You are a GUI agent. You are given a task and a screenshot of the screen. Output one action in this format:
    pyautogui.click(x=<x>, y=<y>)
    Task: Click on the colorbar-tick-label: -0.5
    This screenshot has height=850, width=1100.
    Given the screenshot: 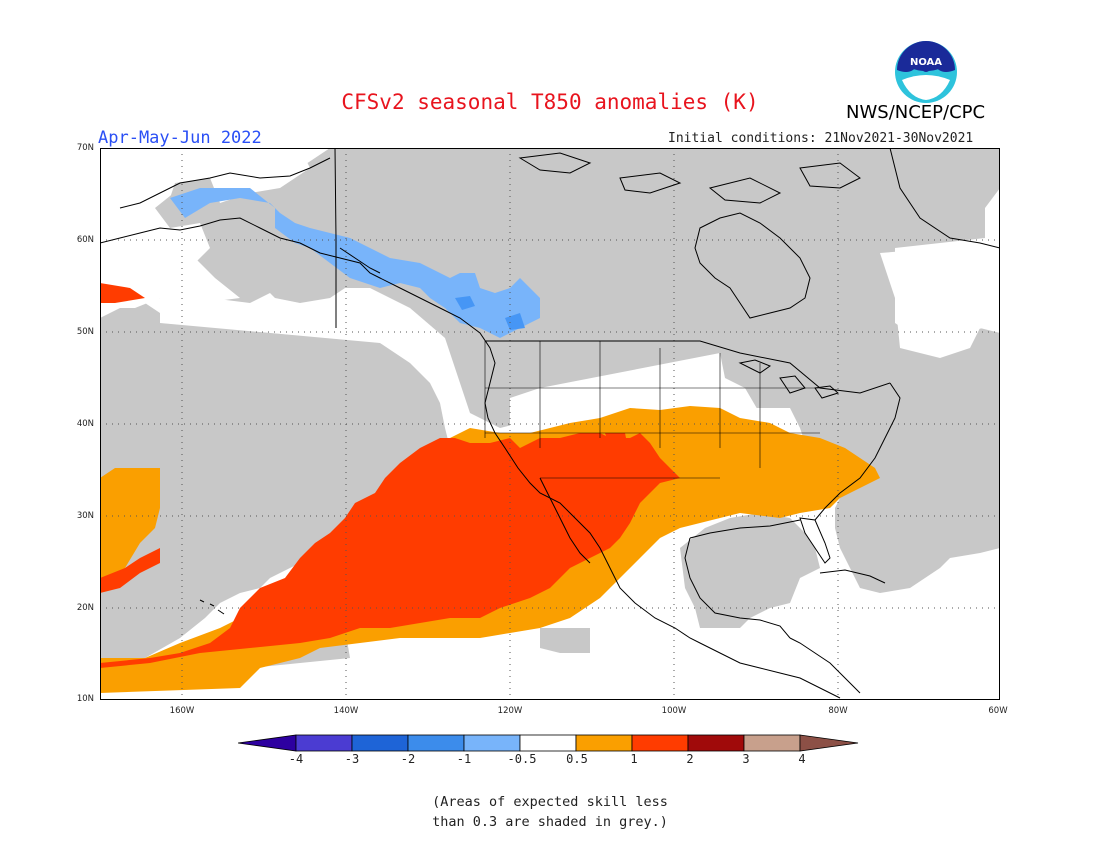 What is the action you would take?
    pyautogui.click(x=522, y=759)
    